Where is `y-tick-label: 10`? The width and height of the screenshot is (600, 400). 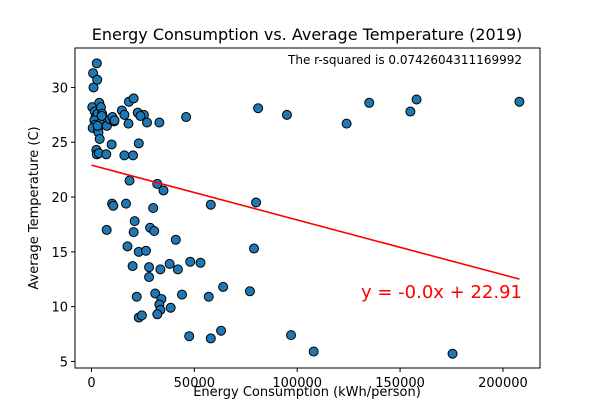
y-tick-label: 10 is located at coordinates (59, 308).